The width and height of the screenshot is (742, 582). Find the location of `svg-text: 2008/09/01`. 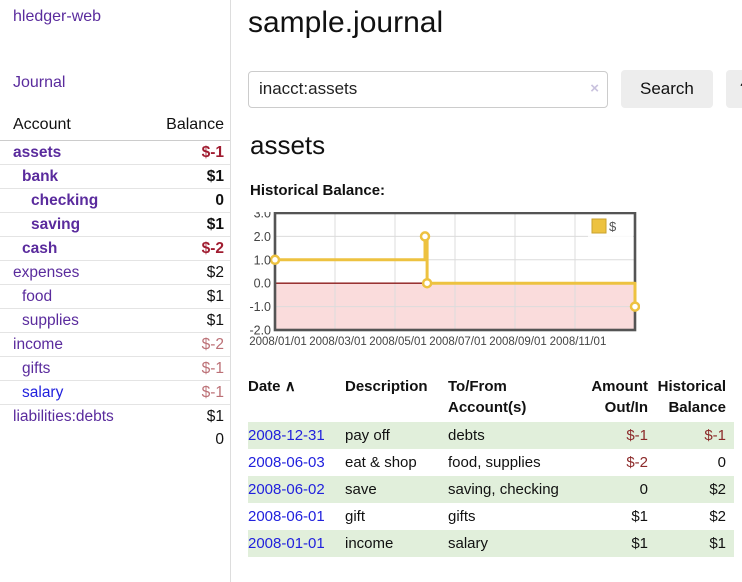

svg-text: 2008/09/01 is located at coordinates (518, 342).